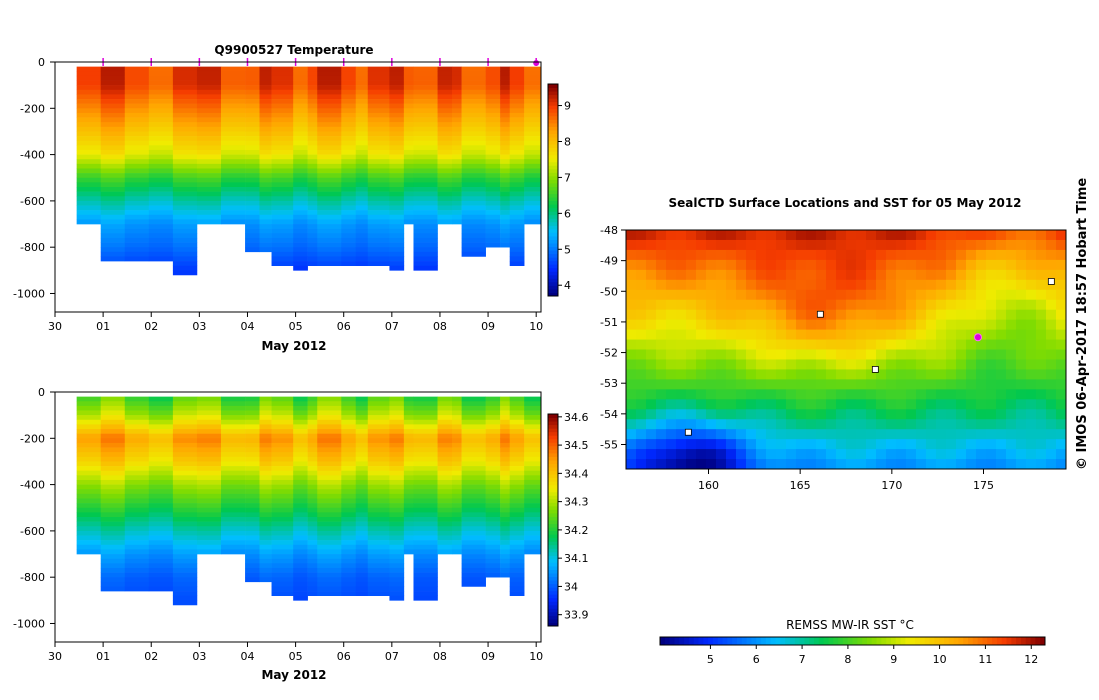 The width and height of the screenshot is (1099, 700). Describe the element at coordinates (576, 445) in the screenshot. I see `colorbar-tick-label: 34.5` at that location.